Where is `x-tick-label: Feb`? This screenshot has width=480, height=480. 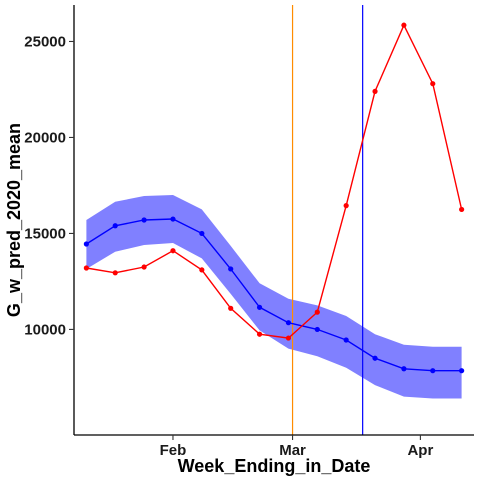
x-tick-label: Feb is located at coordinates (173, 450).